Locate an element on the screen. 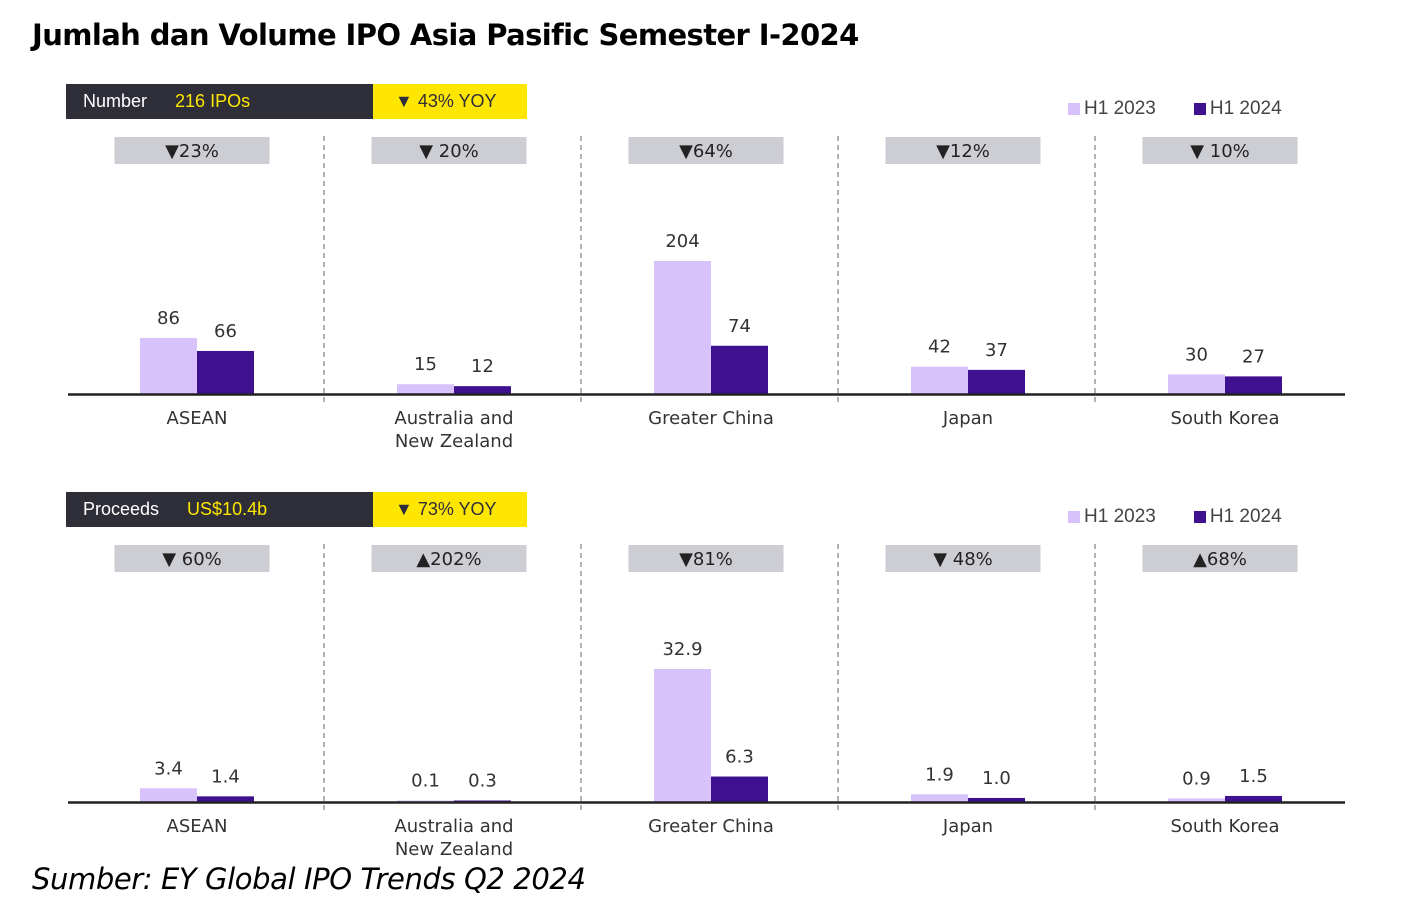 The image size is (1416, 920). change-badge-label: ▼23% is located at coordinates (192, 151).